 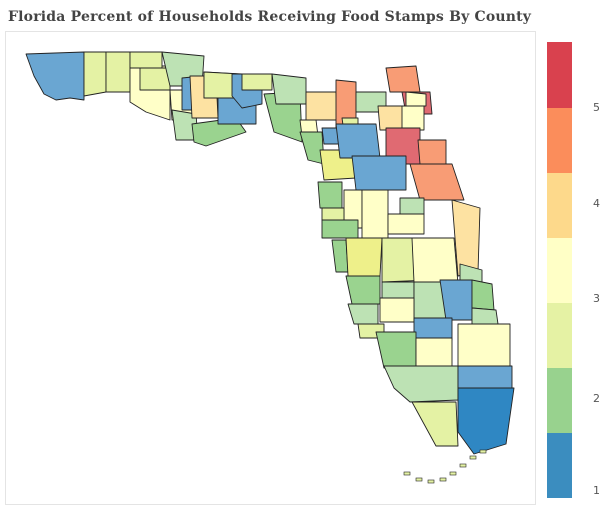 I want to click on county-marion, so click(x=379, y=173).